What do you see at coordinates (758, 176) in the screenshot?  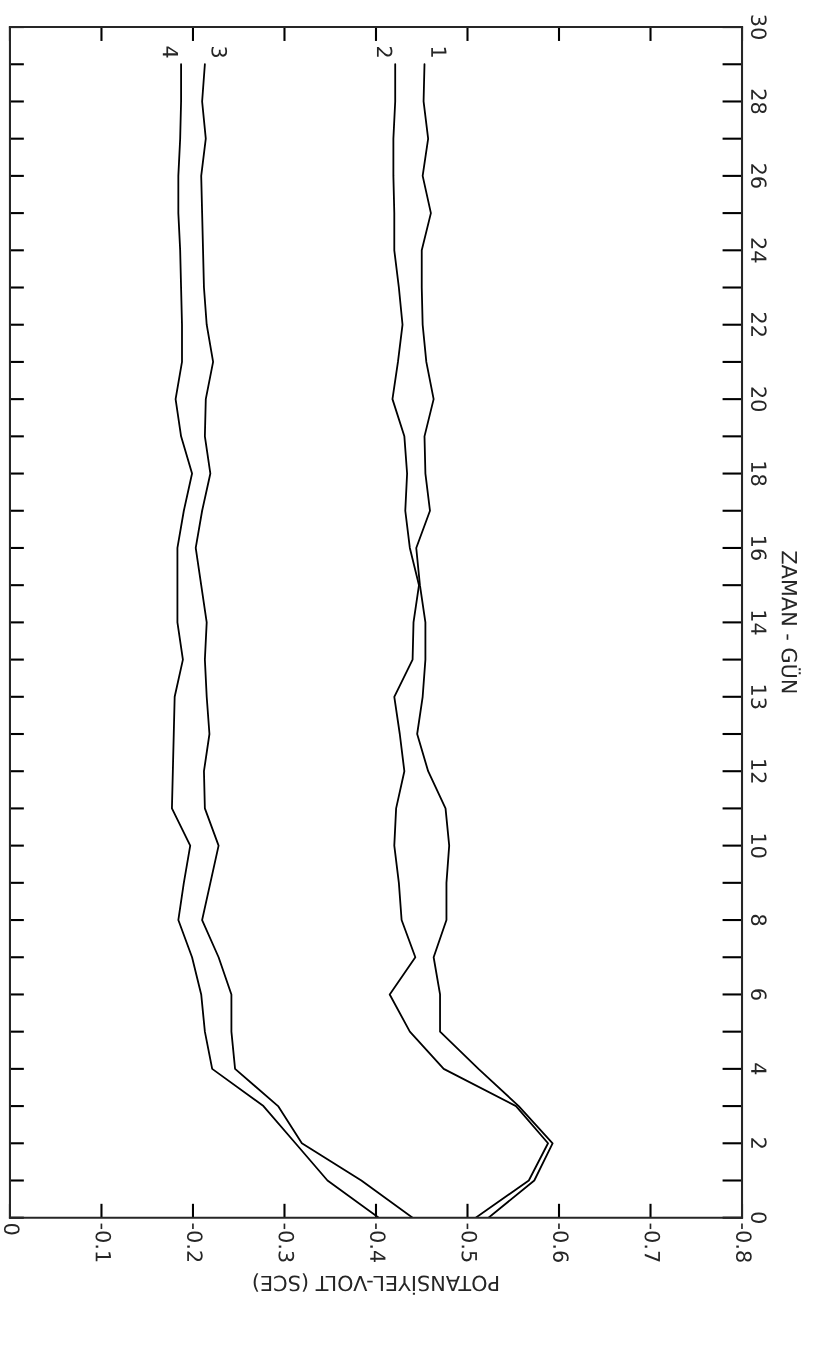 I see `y-tick-label: 26` at bounding box center [758, 176].